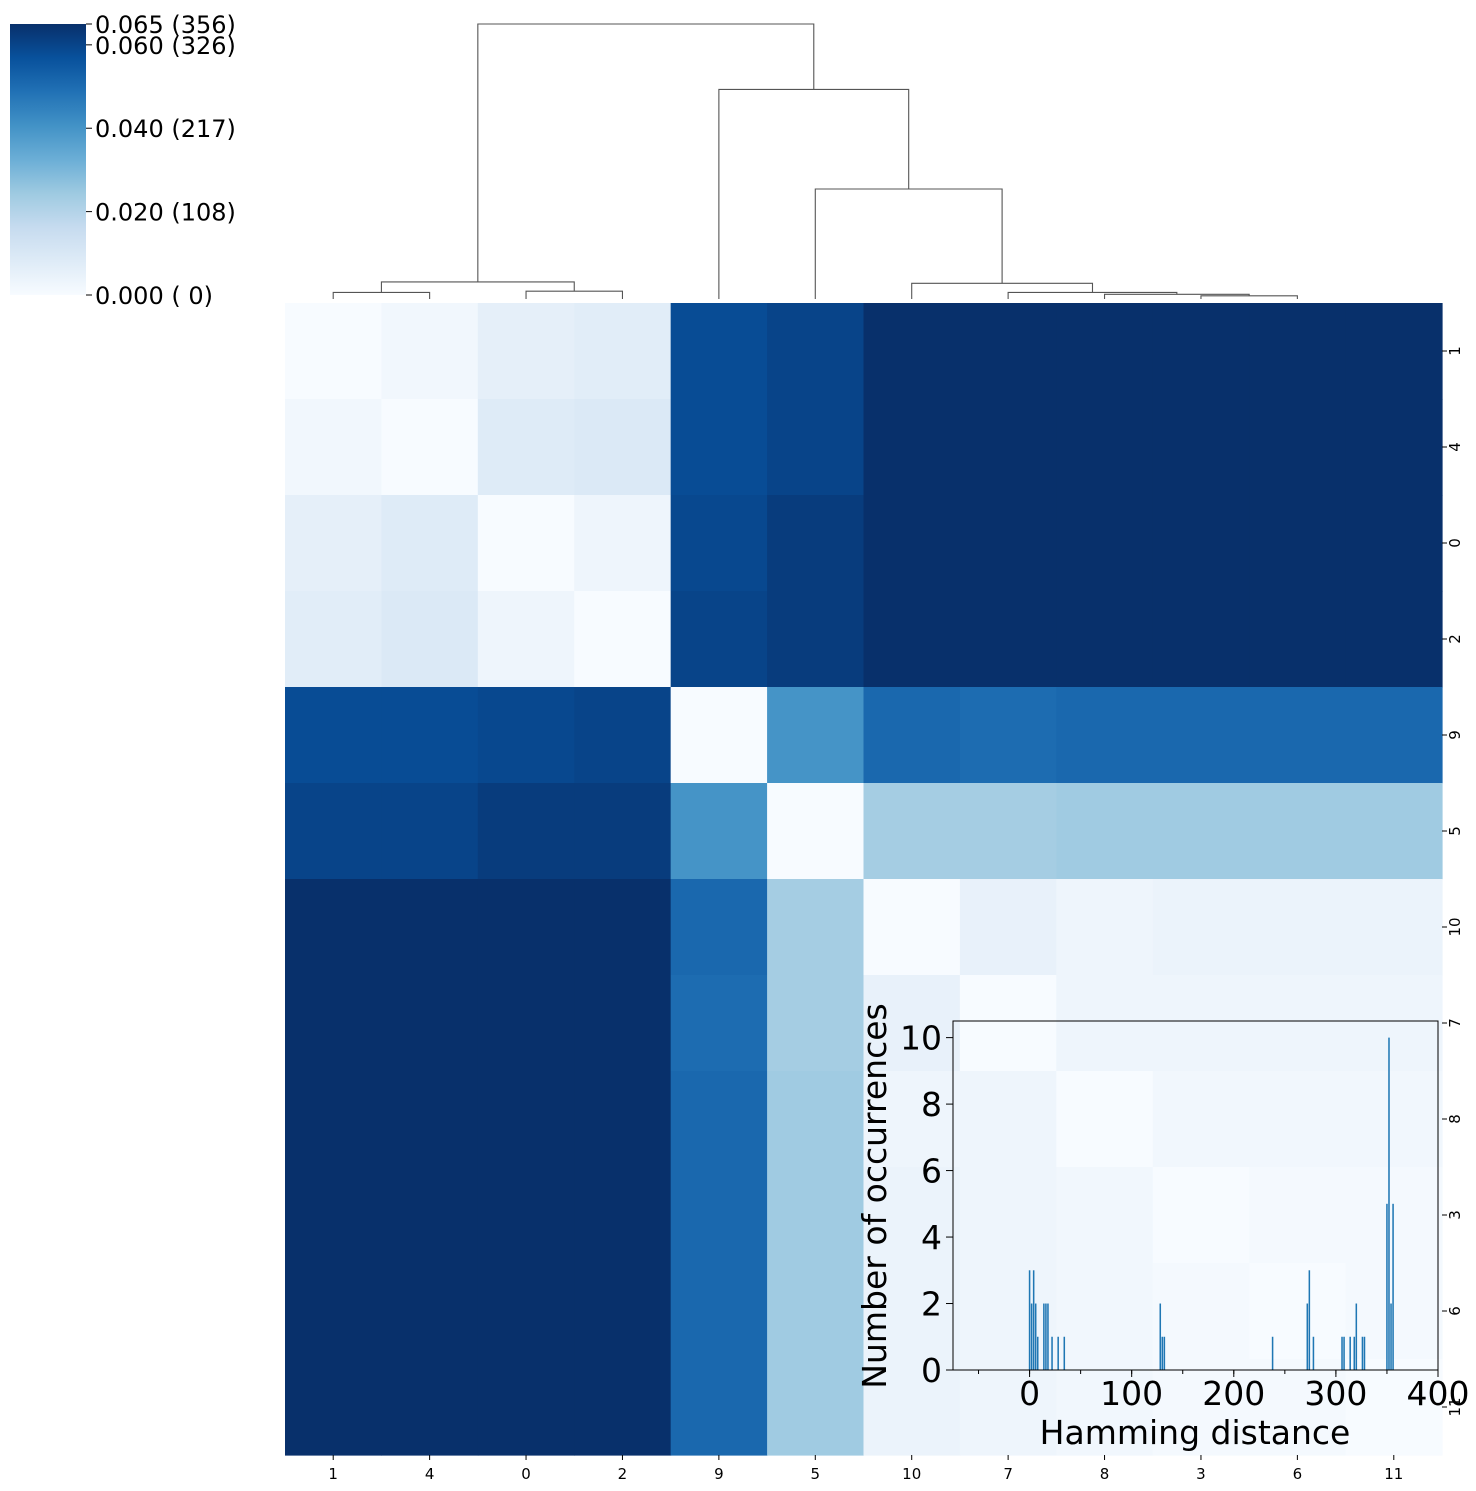 The width and height of the screenshot is (1476, 1491). I want to click on y-tick-label: 6, so click(1455, 1311).